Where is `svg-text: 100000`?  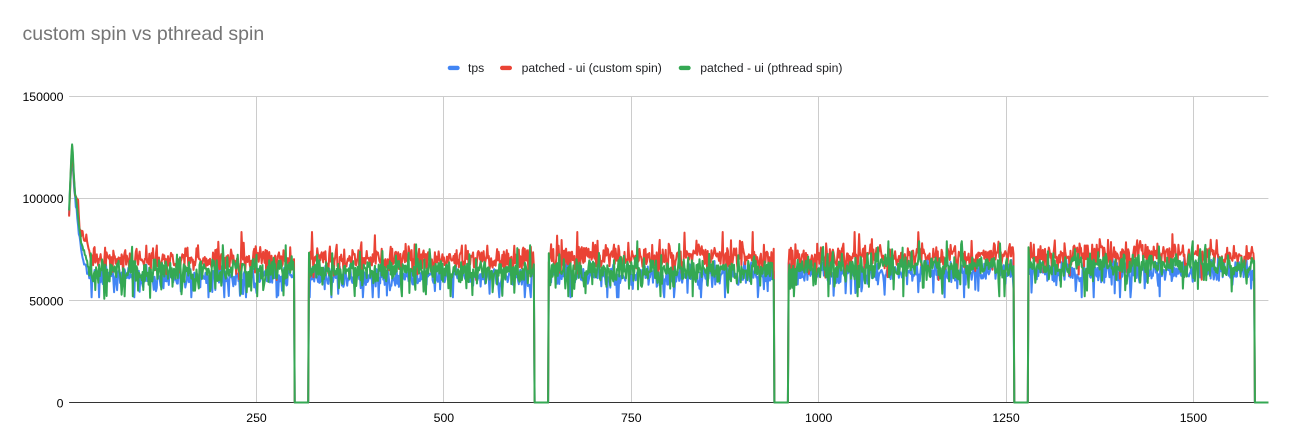 svg-text: 100000 is located at coordinates (42, 199).